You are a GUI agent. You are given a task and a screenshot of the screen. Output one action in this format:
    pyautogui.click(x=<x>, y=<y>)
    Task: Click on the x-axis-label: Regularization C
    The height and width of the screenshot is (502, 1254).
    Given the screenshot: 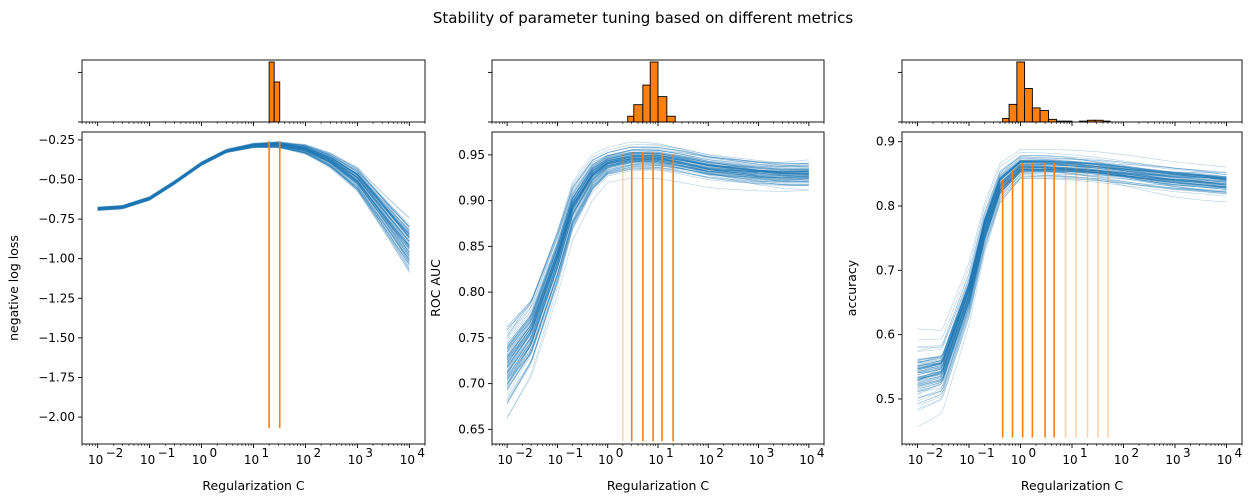 What is the action you would take?
    pyautogui.click(x=253, y=485)
    